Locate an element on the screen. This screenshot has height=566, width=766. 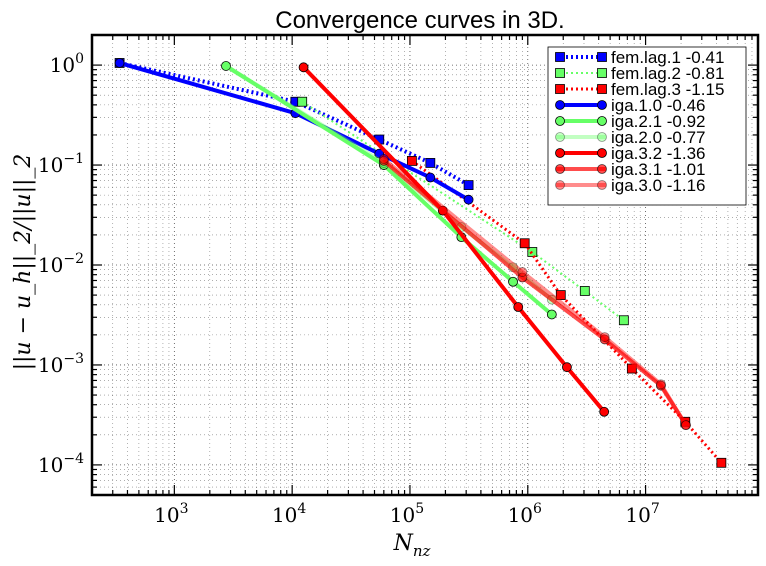
legend-entry: iga.3.0 -1.16 is located at coordinates (630, 185).